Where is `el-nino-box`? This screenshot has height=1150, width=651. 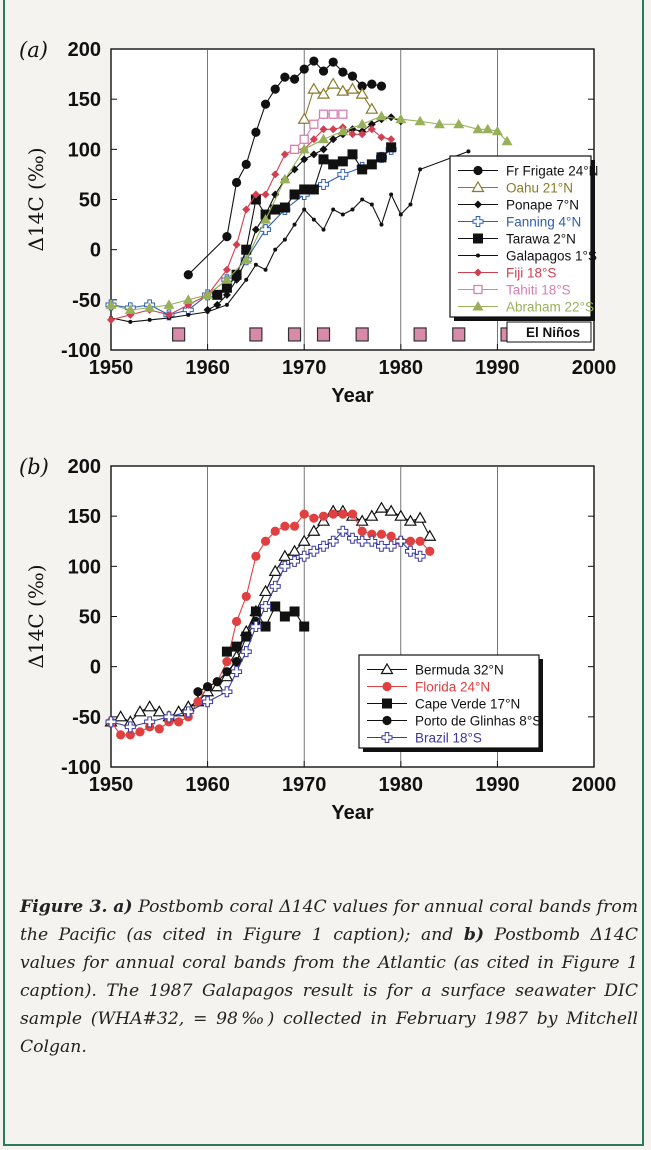
el-nino-box is located at coordinates (549, 332).